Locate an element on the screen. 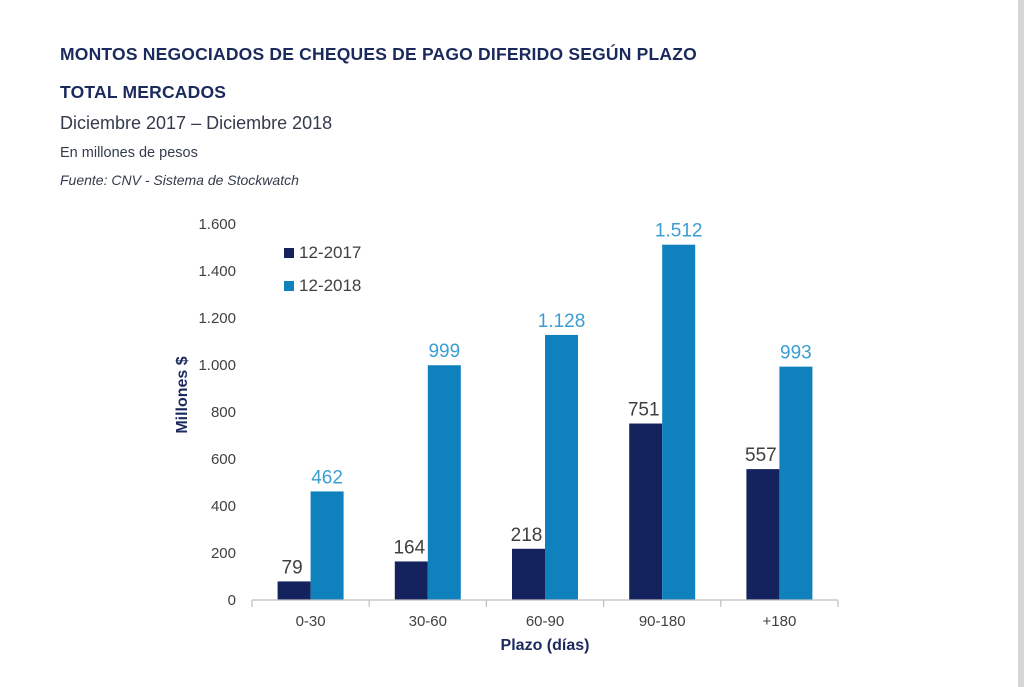 The width and height of the screenshot is (1024, 687). y-tick-label: 600 is located at coordinates (223, 459).